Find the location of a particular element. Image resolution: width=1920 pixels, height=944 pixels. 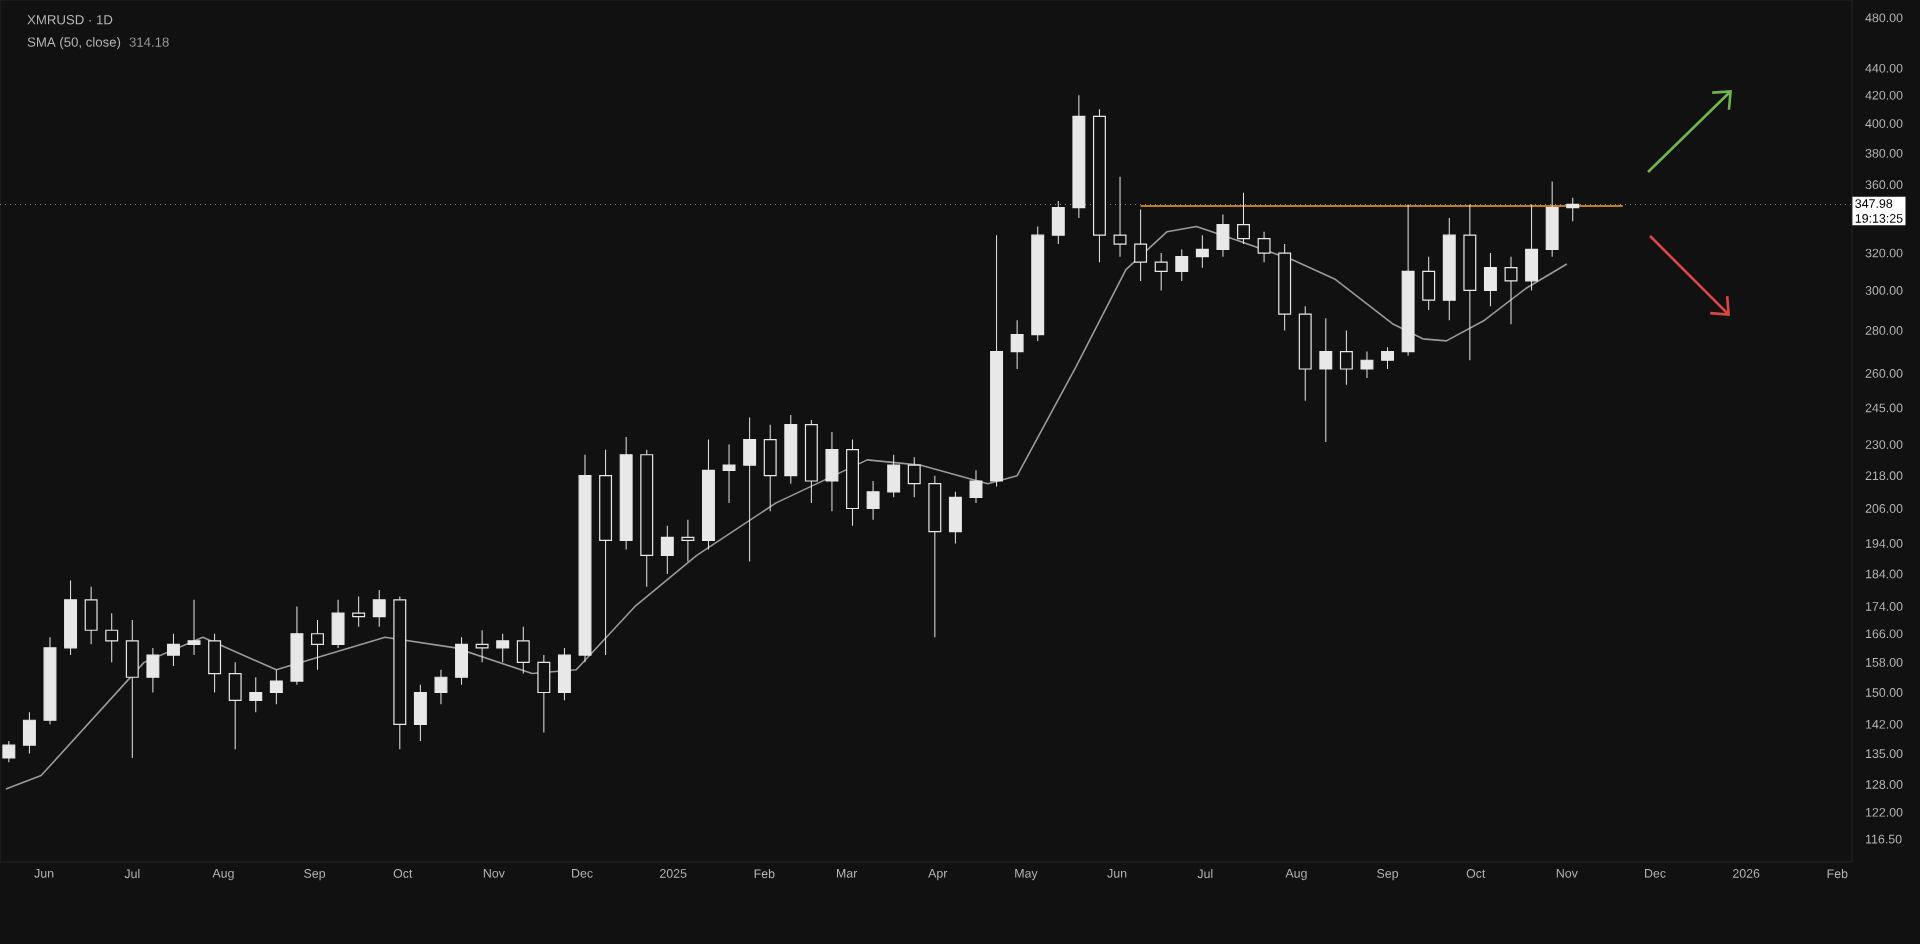

y-tick-label: 360.00 is located at coordinates (1884, 185).